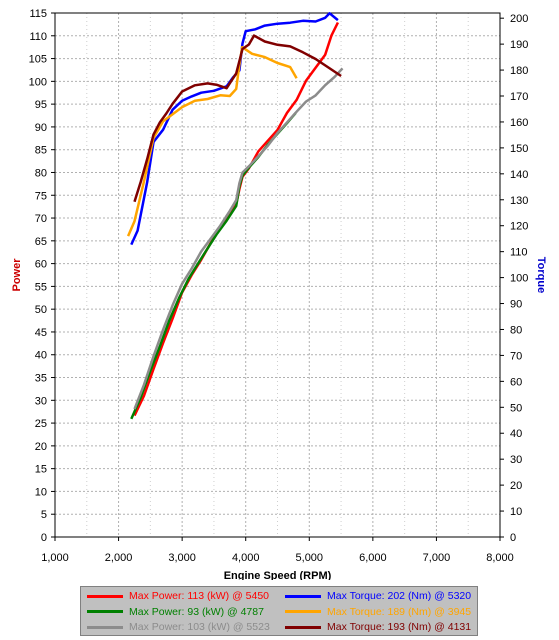 This screenshot has height=640, width=559. I want to click on y2-tick-label: 60, so click(516, 382).